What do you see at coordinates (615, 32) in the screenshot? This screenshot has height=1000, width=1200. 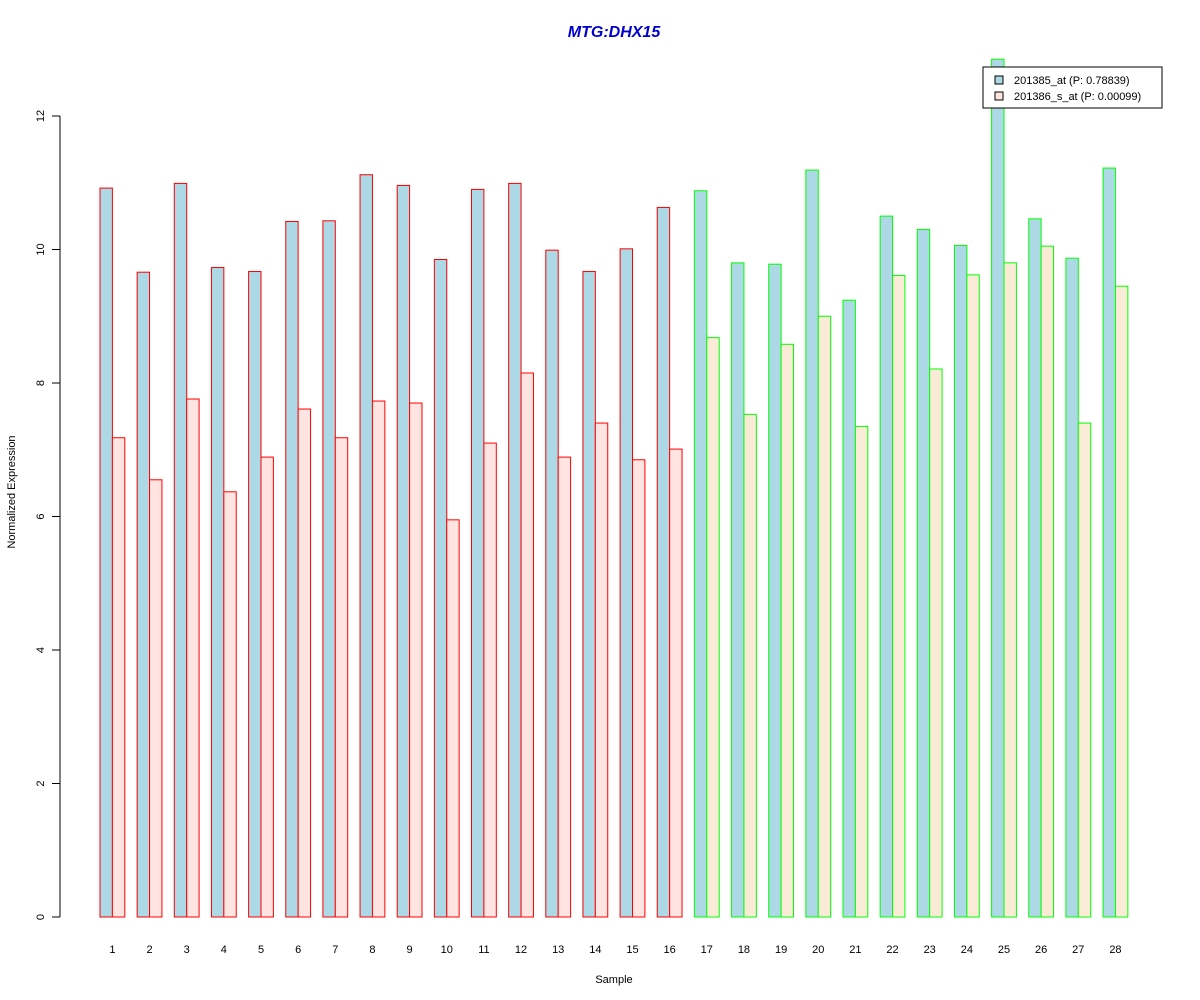 I see `chart-title: MTG:DHX15` at bounding box center [615, 32].